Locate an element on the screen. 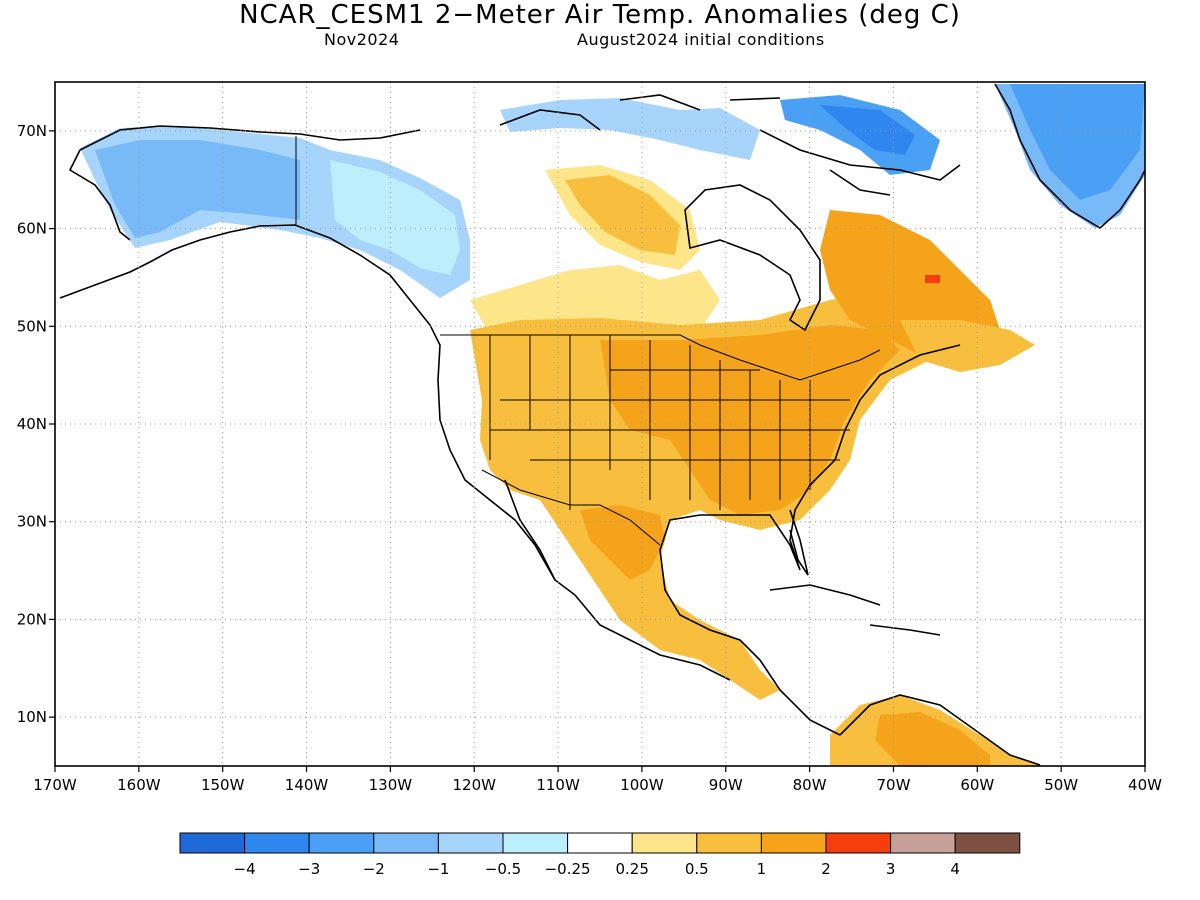  lon-label: 90W is located at coordinates (726, 785).